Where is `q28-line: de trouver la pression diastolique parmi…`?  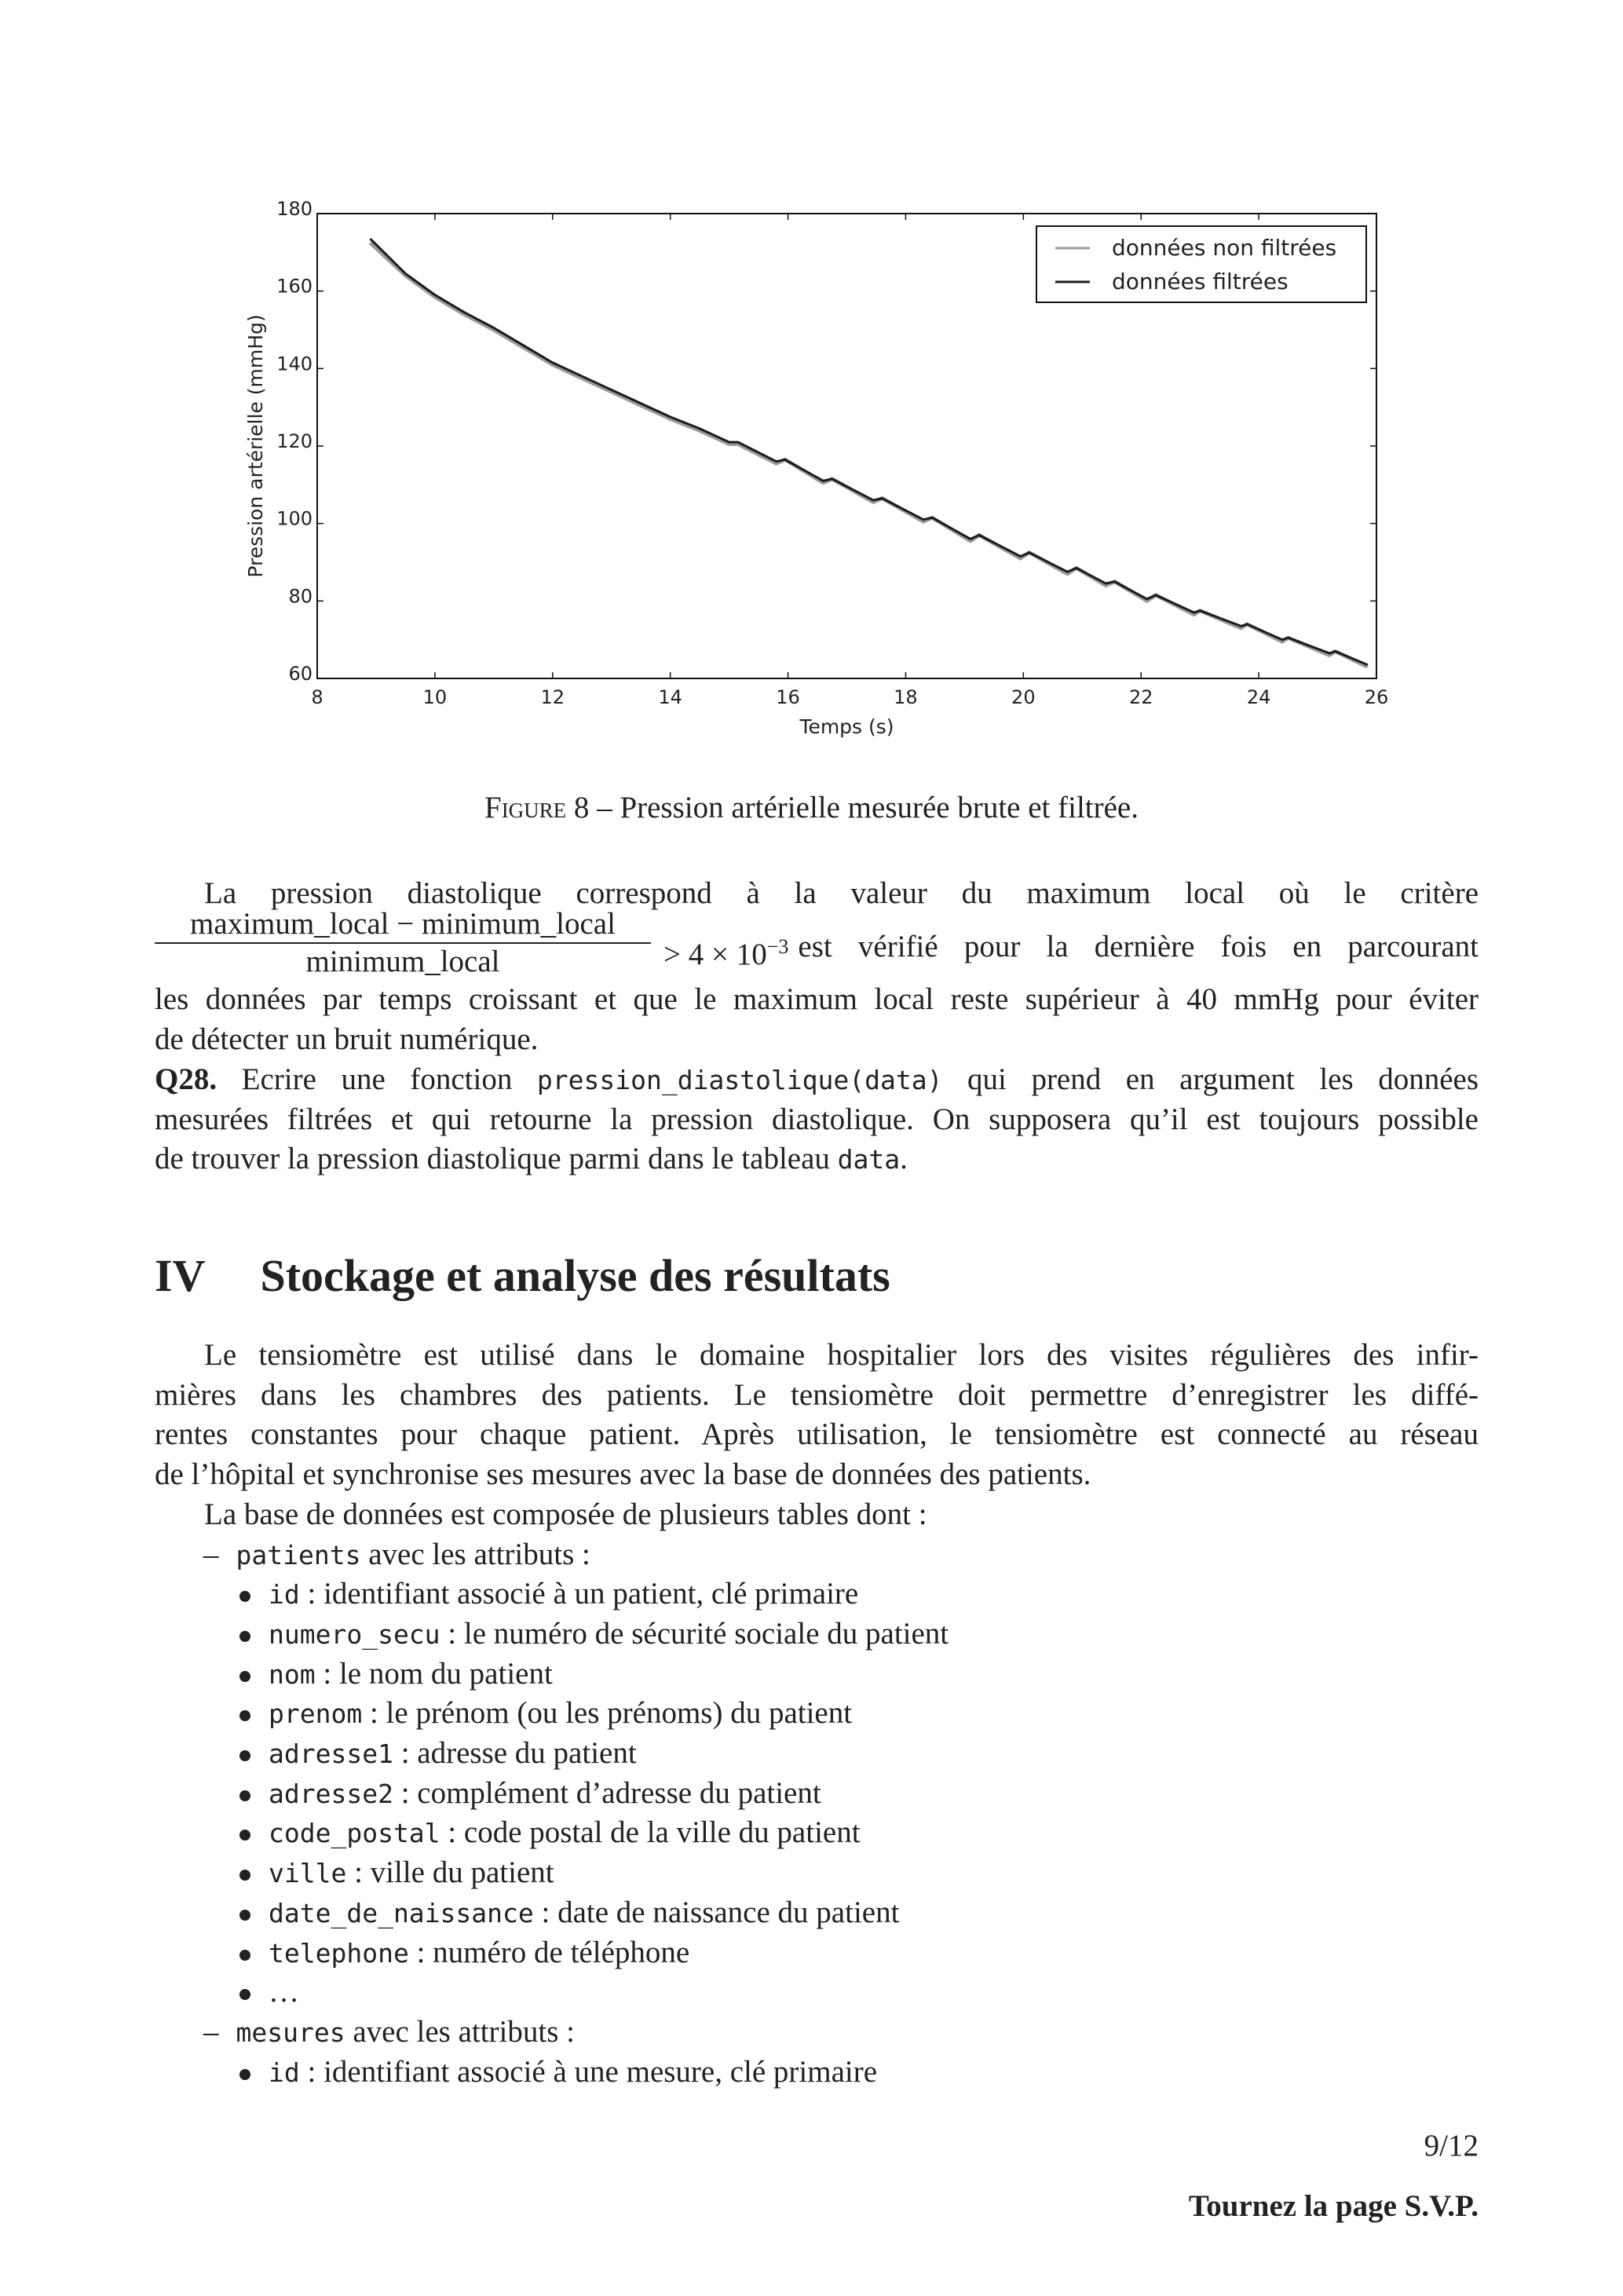
q28-line: de trouver la pression diastolique parmi… is located at coordinates (817, 1159).